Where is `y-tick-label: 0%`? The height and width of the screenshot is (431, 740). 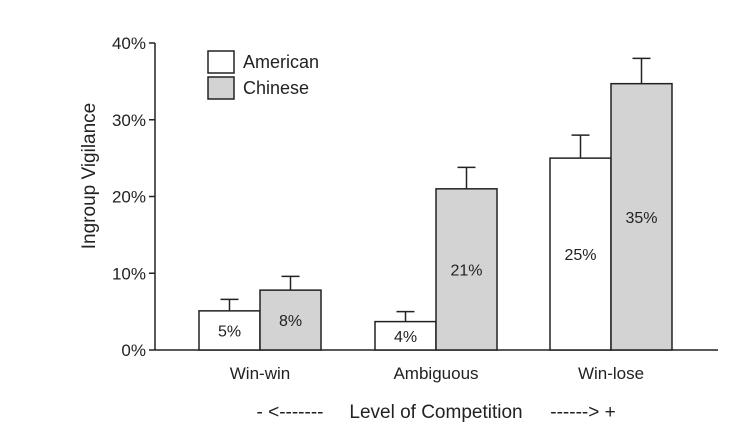 y-tick-label: 0% is located at coordinates (133, 350).